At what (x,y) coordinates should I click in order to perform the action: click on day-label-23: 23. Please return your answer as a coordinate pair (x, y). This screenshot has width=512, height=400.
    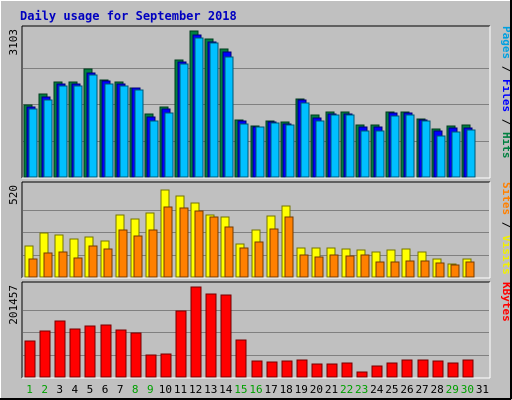
    Looking at the image, I should click on (361, 389).